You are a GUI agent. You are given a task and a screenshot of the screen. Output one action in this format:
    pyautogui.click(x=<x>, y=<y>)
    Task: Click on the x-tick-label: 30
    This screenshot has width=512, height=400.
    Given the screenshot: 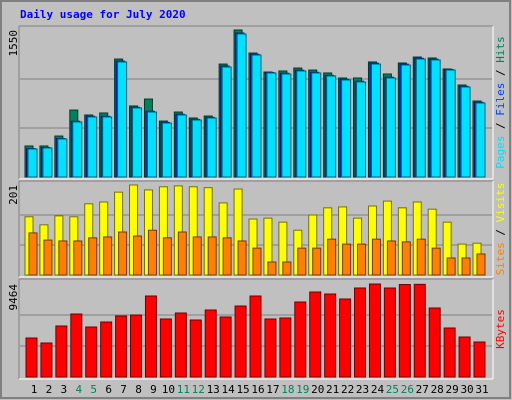 What is the action you would take?
    pyautogui.click(x=466, y=389)
    